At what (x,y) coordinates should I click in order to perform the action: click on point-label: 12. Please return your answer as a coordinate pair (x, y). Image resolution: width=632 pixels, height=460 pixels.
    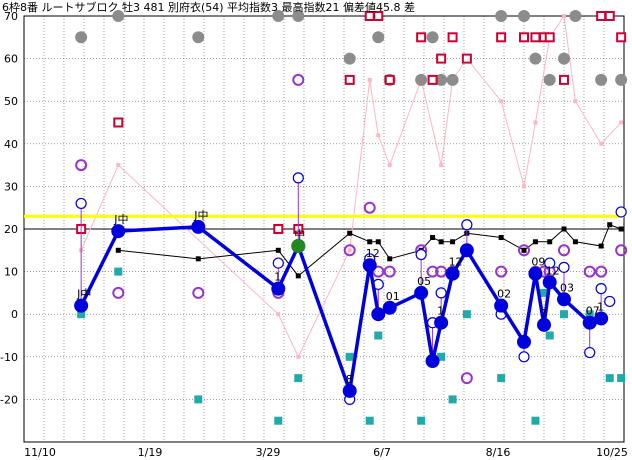
    Looking at the image, I should click on (553, 270).